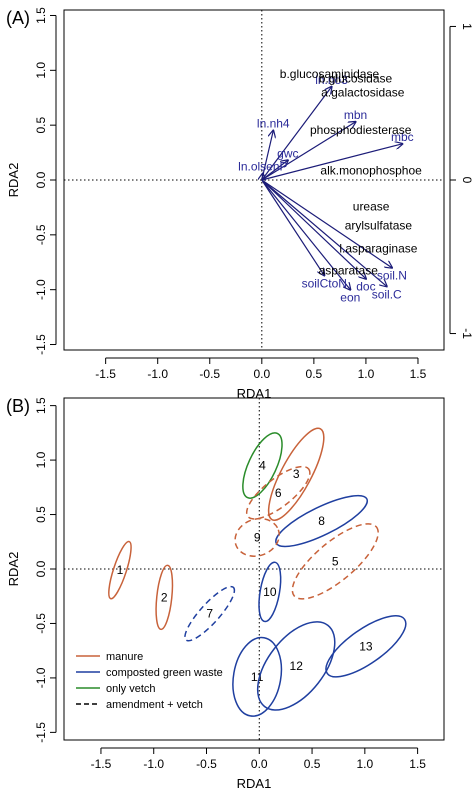  I want to click on vector-arrow-mbc, so click(332, 162).